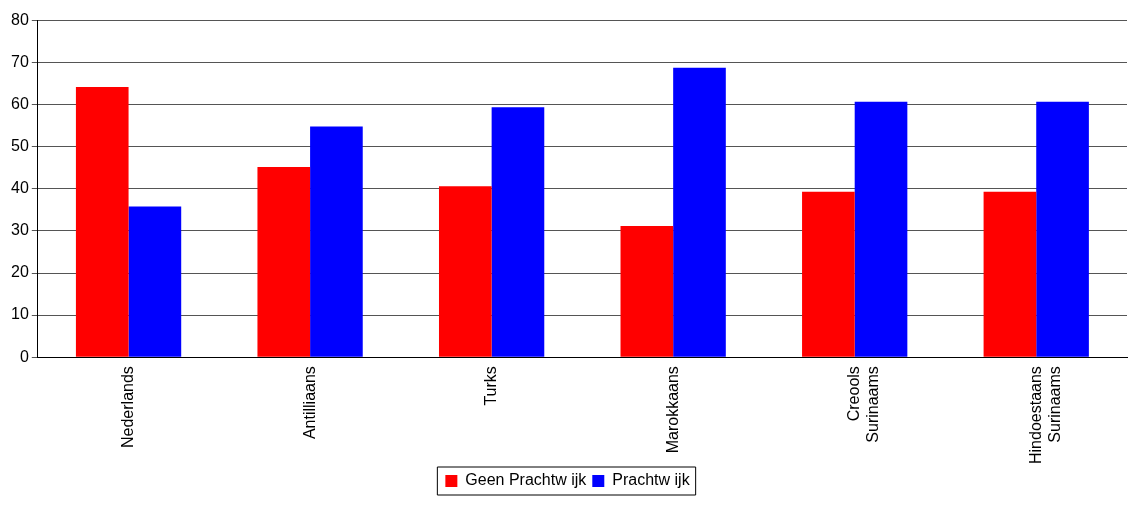 Image resolution: width=1141 pixels, height=511 pixels. I want to click on y-tick-label: 60, so click(20, 104).